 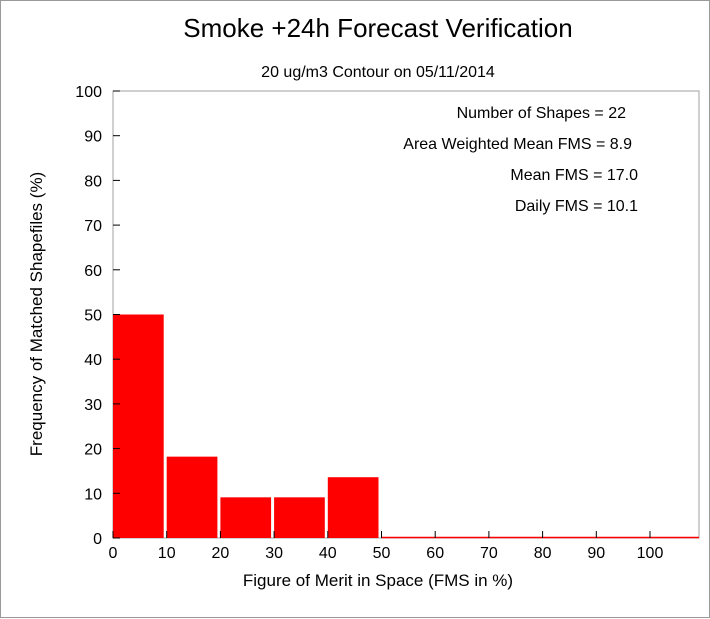 What do you see at coordinates (435, 553) in the screenshot?
I see `x-tick-label-60: 60` at bounding box center [435, 553].